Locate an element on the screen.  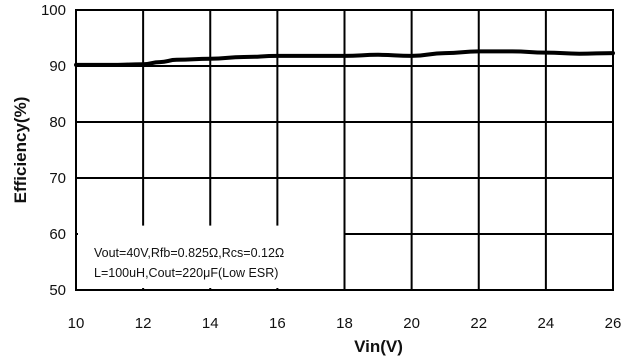
series-layer is located at coordinates (344, 58).